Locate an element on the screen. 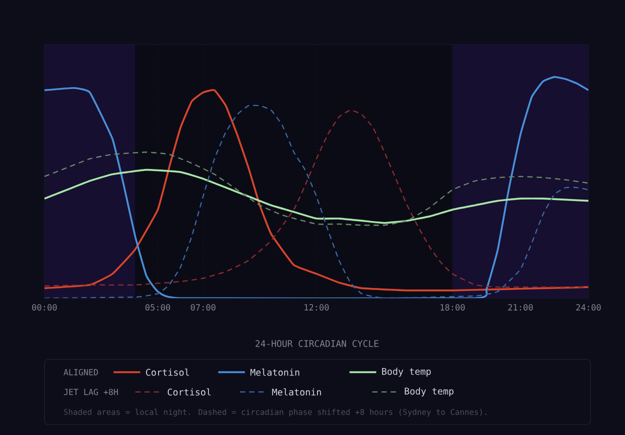  text: ALIGNED is located at coordinates (81, 372).